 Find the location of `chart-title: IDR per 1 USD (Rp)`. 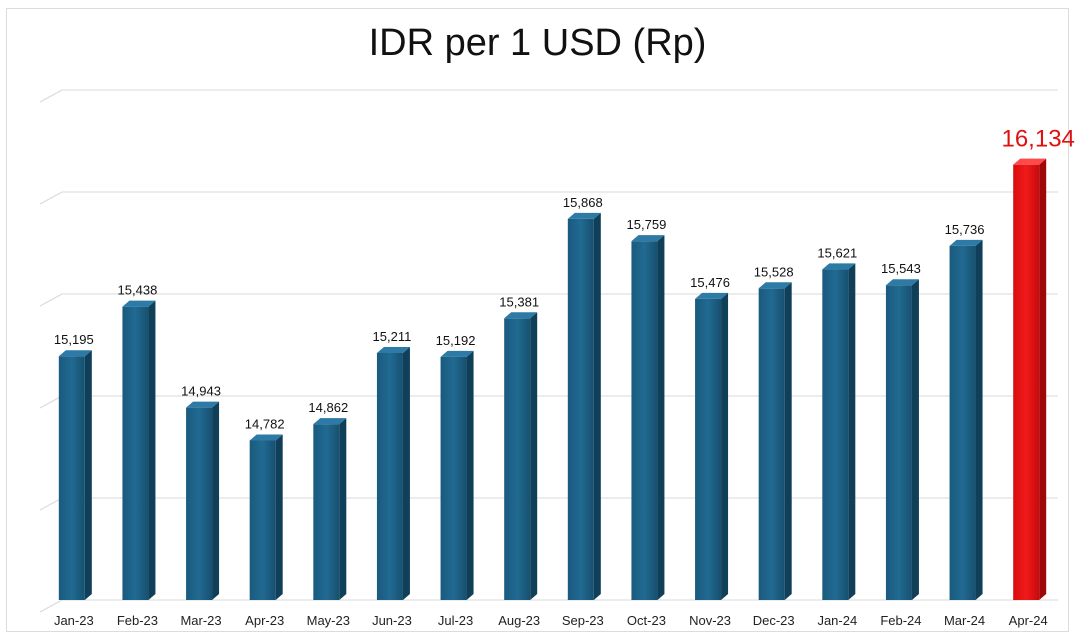

chart-title: IDR per 1 USD (Rp) is located at coordinates (537, 43).